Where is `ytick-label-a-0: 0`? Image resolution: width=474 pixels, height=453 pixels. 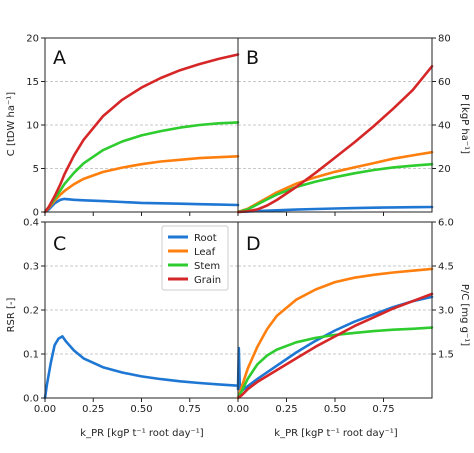
ytick-label-a-0: 0 is located at coordinates (36, 213).